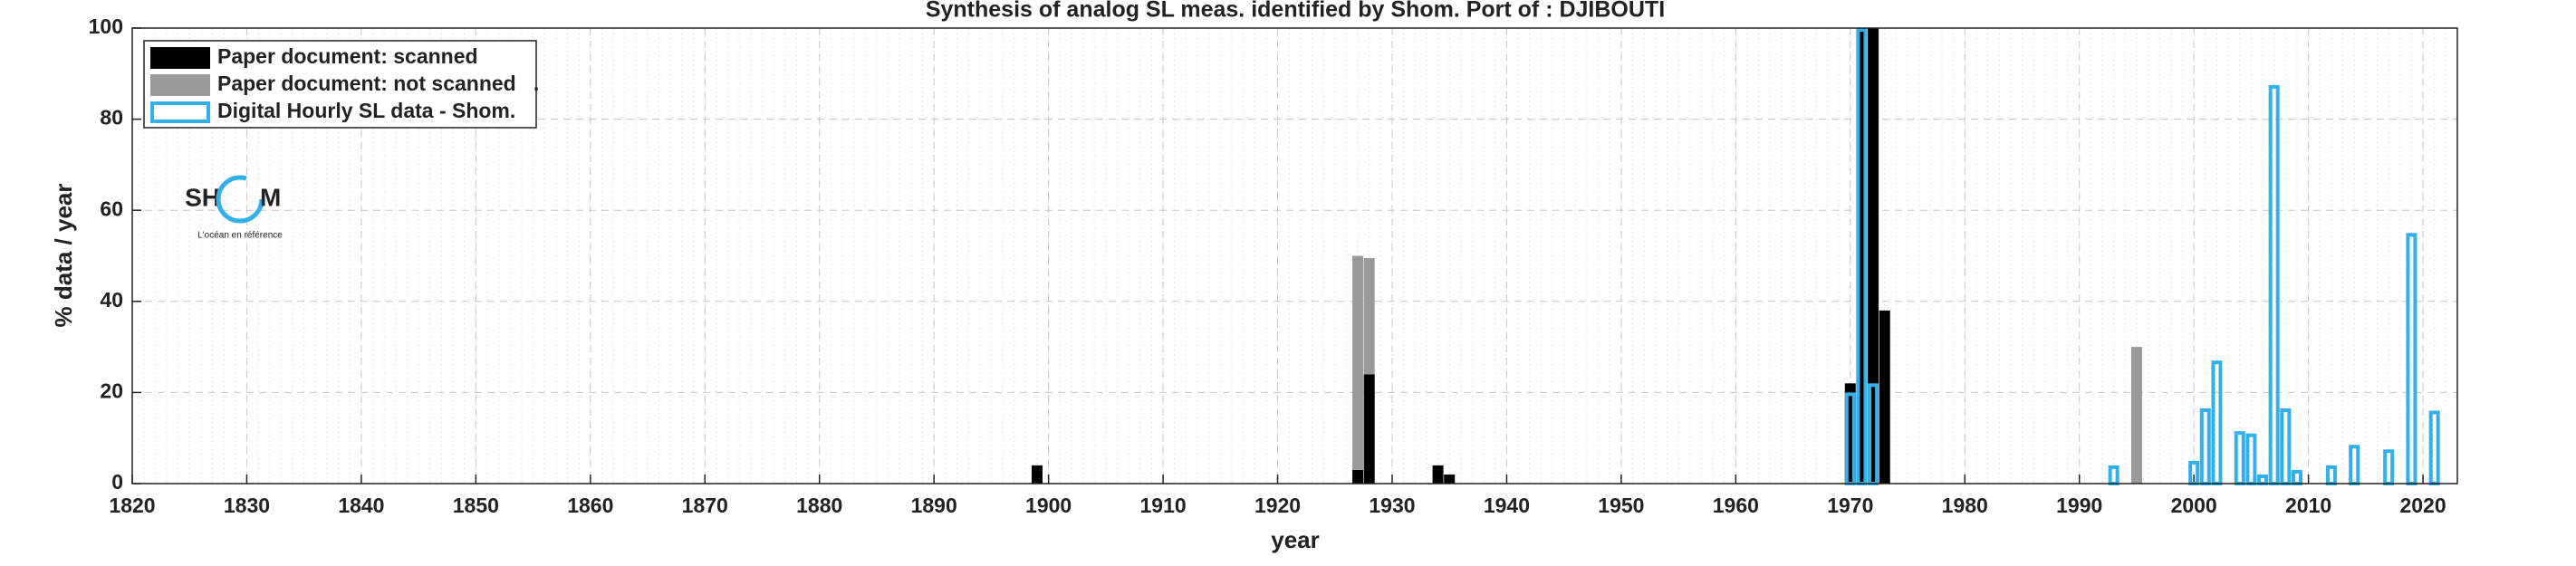 The width and height of the screenshot is (2576, 566). Describe the element at coordinates (378, 83) in the screenshot. I see `legend-label: Paper document: not scanned .` at that location.